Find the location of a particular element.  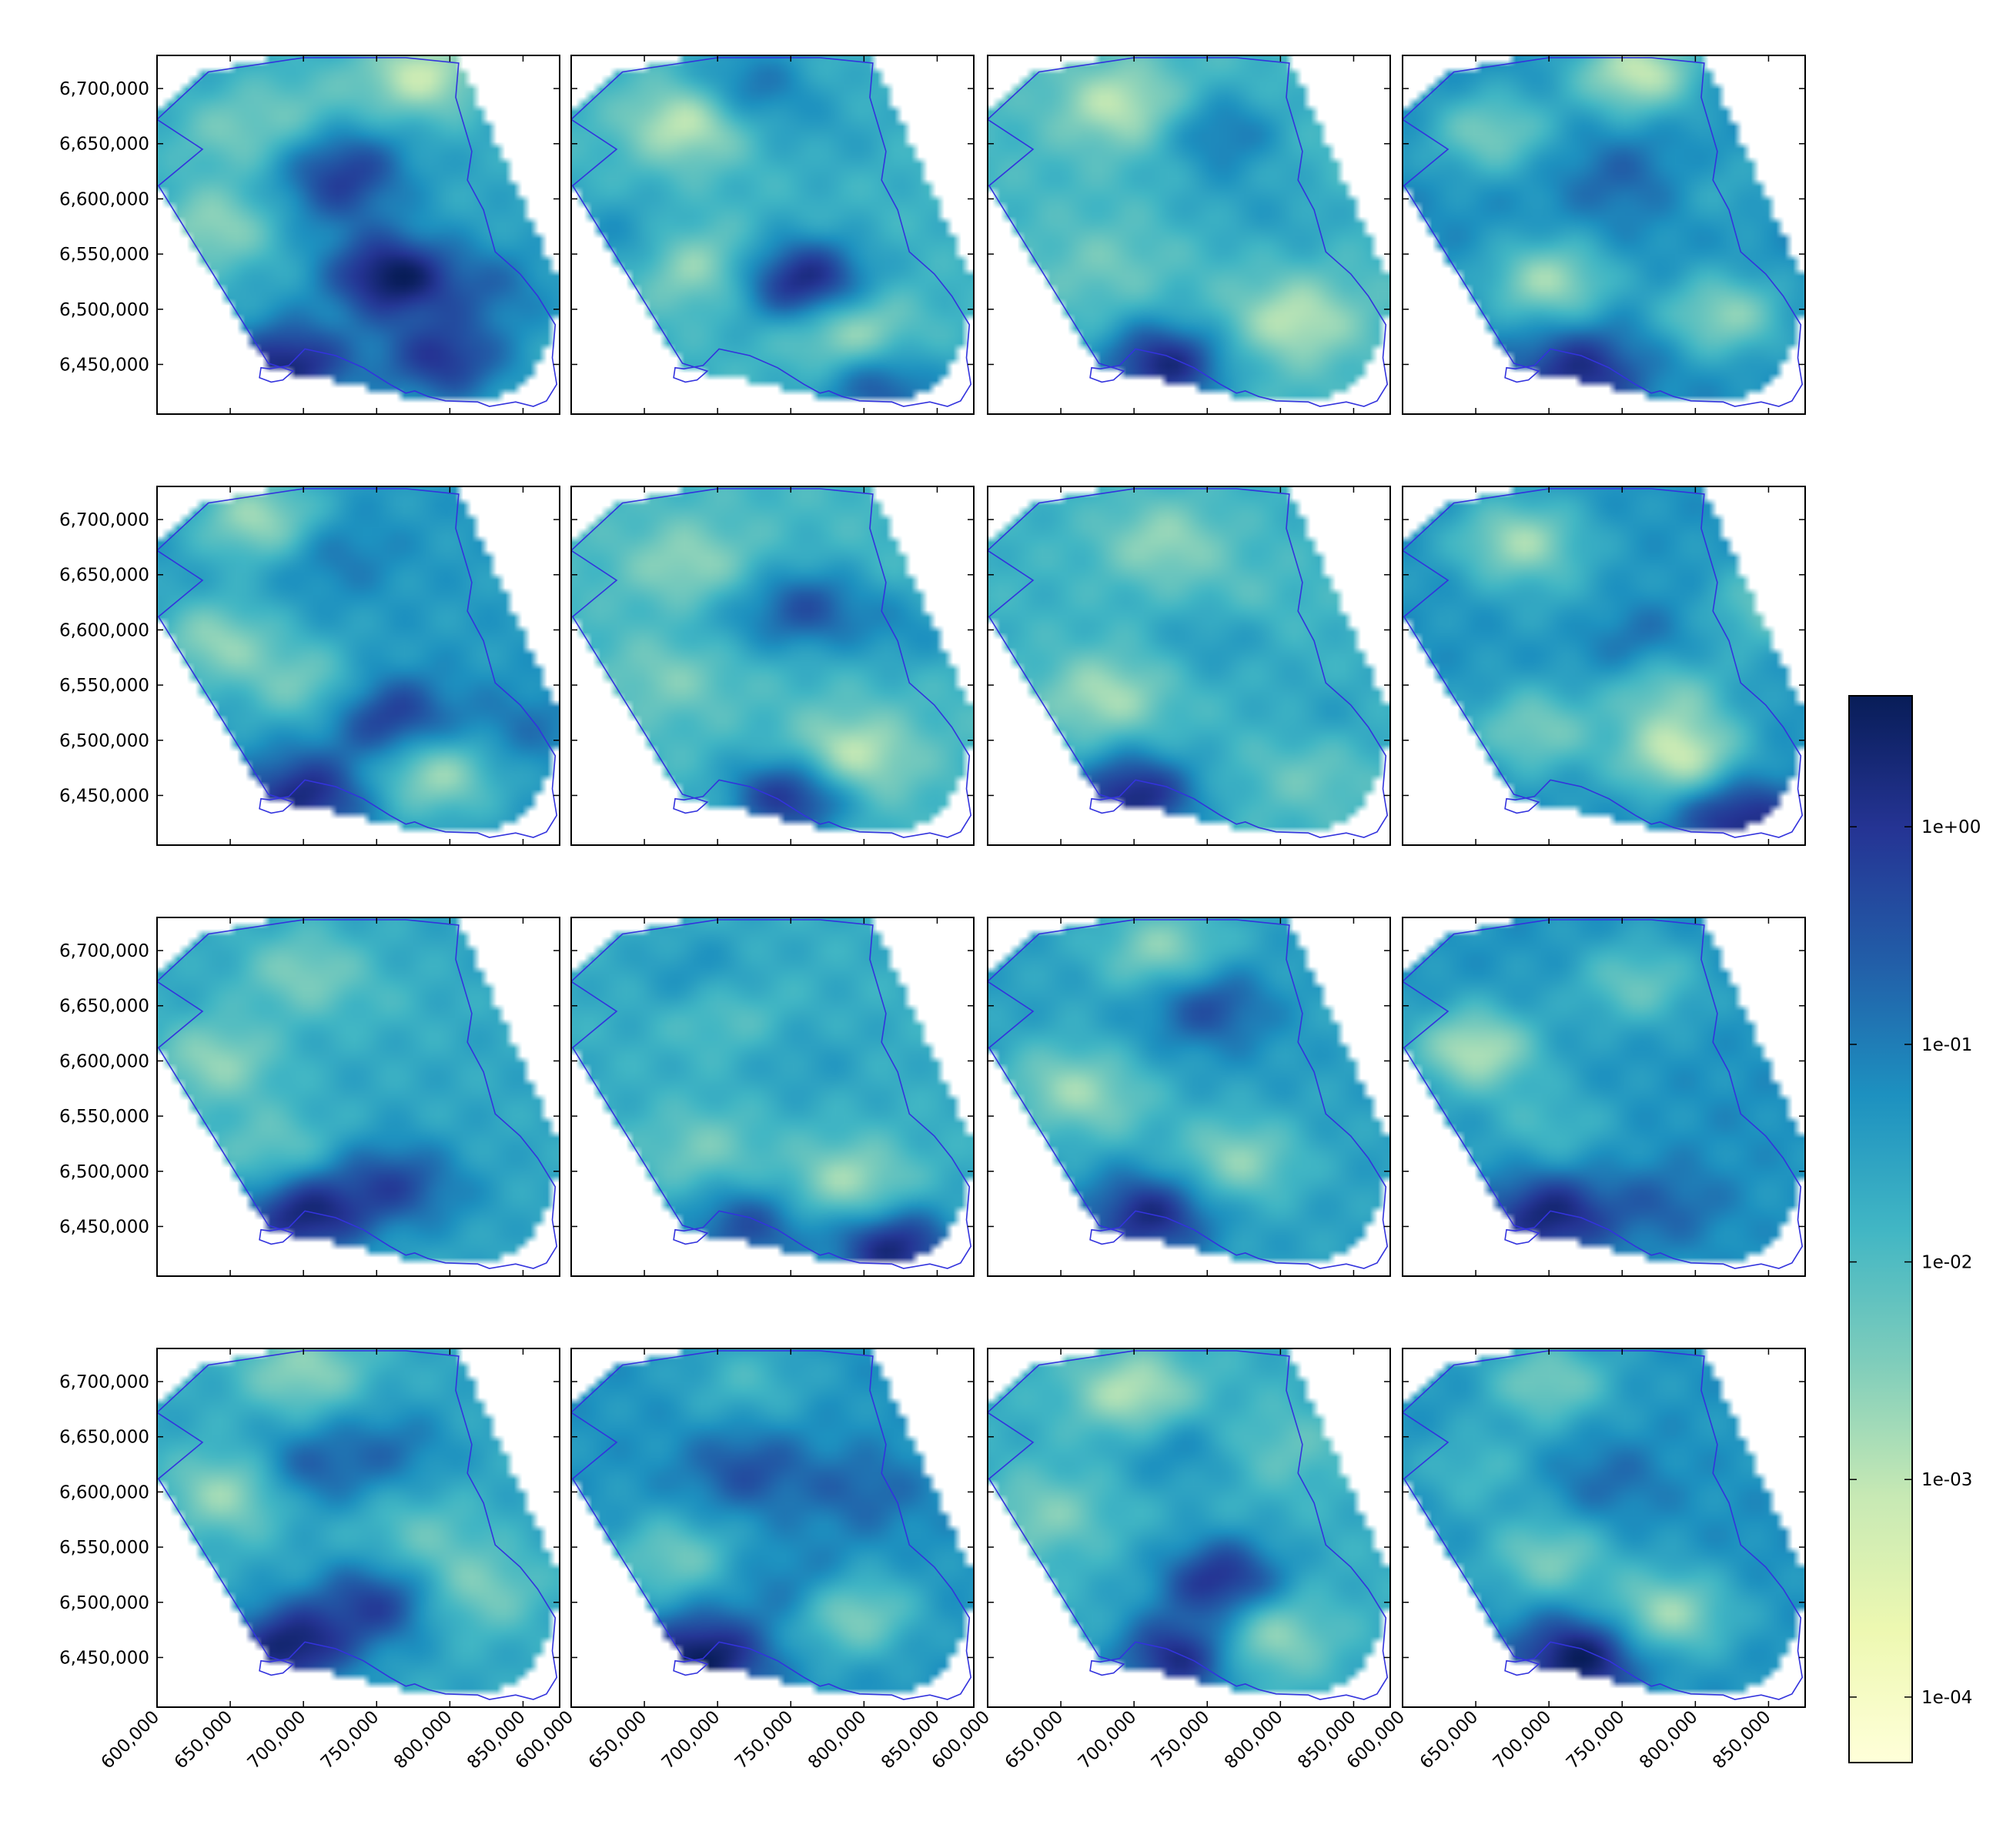

colorbar-tick-label: 1e-03 is located at coordinates (1946, 1480).